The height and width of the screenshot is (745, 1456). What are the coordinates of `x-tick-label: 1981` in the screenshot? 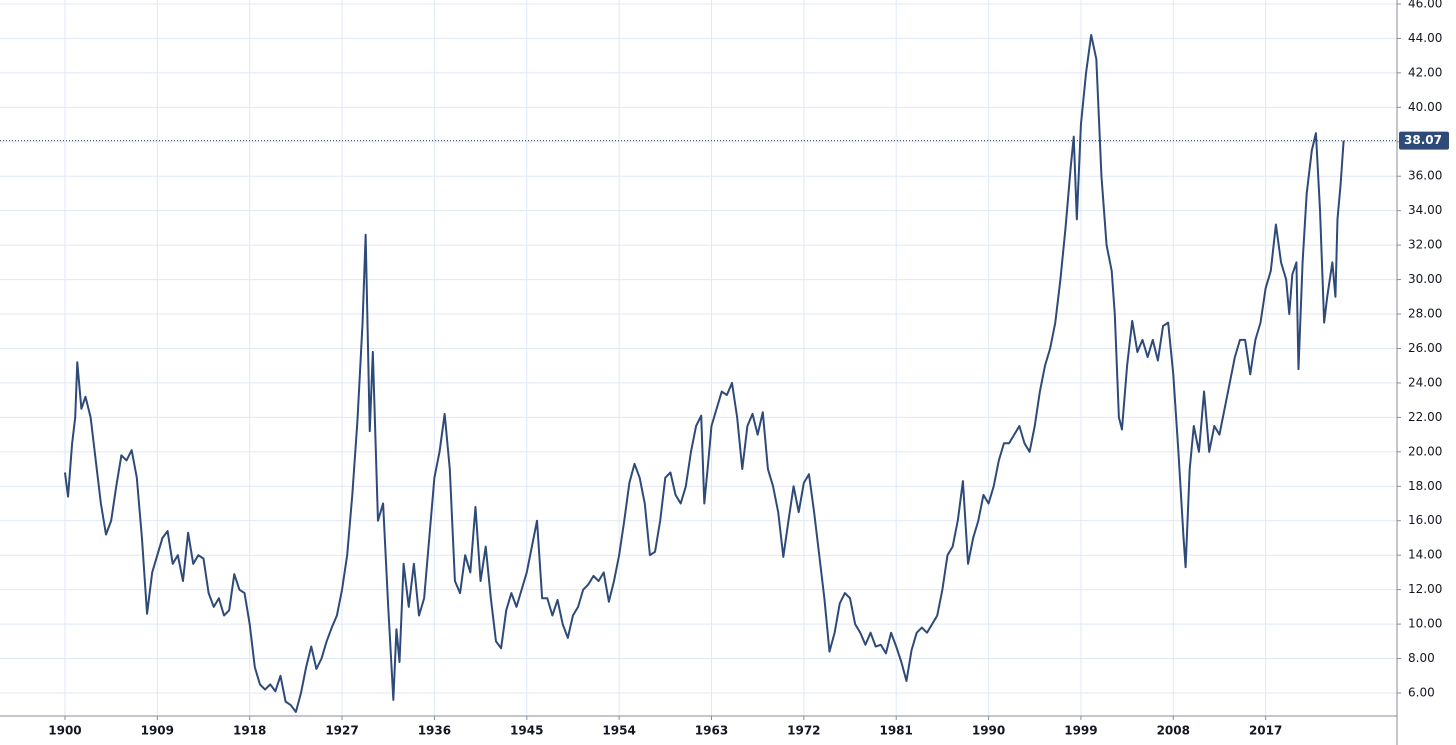 It's located at (895, 731).